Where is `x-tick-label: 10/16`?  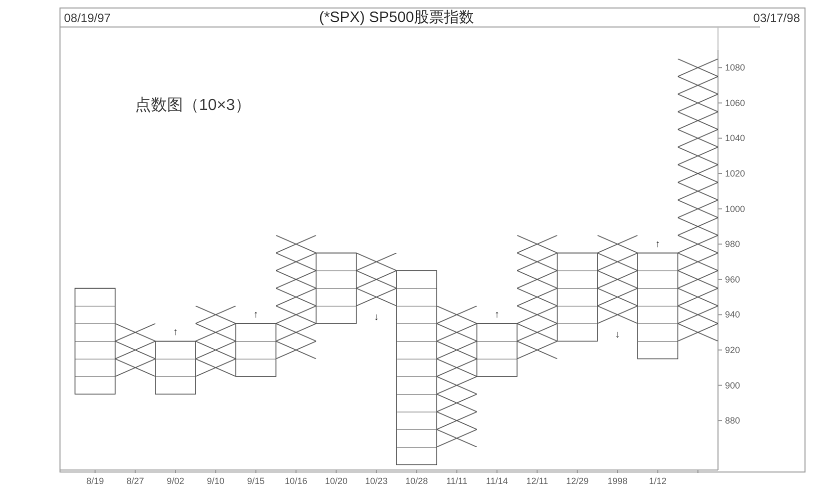 x-tick-label: 10/16 is located at coordinates (296, 481).